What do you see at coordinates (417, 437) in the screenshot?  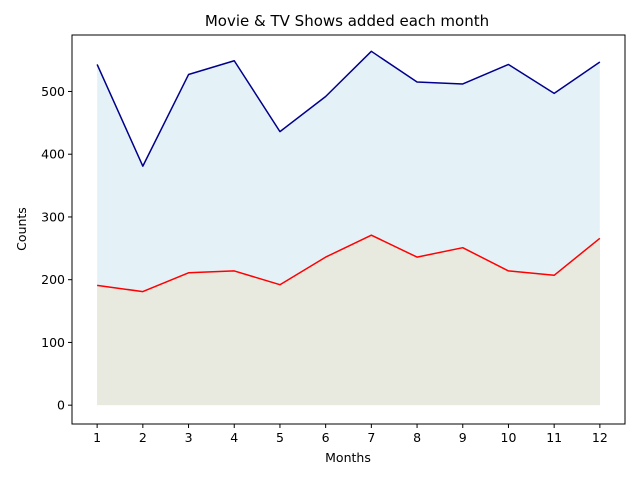 I see `x-tick-label: 8` at bounding box center [417, 437].